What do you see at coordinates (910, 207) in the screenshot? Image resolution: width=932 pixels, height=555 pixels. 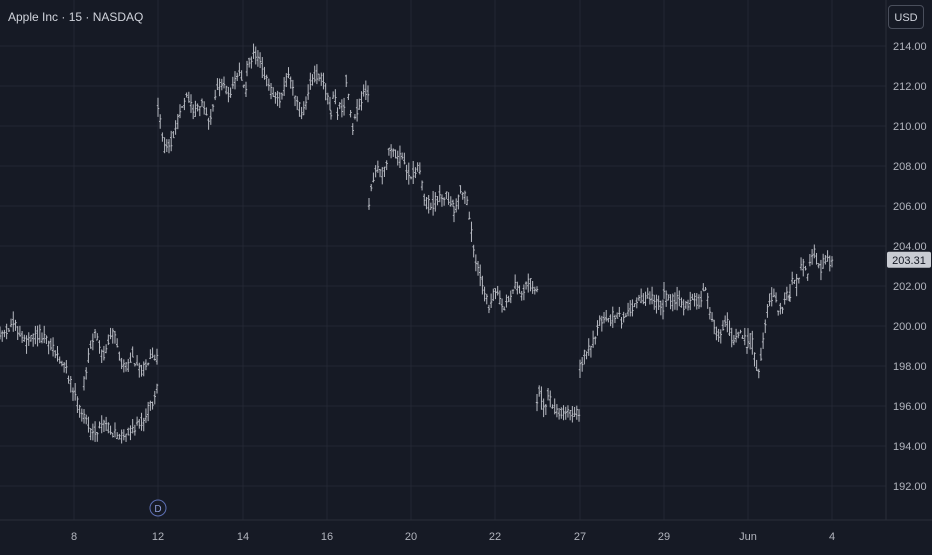 I see `y-tick-label: 206.00` at bounding box center [910, 207].